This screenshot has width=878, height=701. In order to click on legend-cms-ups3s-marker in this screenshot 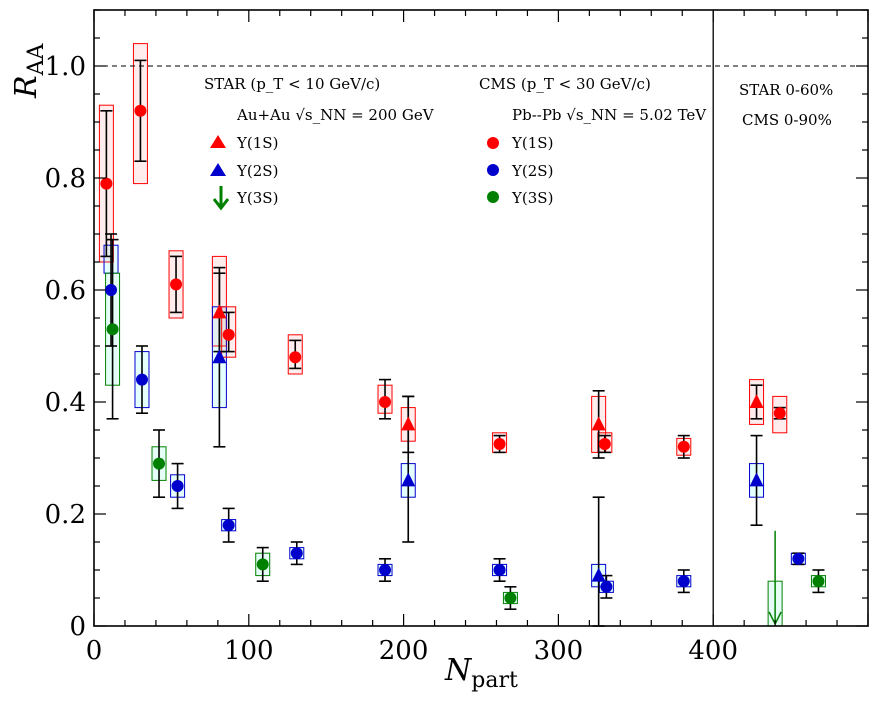, I will do `click(493, 197)`.